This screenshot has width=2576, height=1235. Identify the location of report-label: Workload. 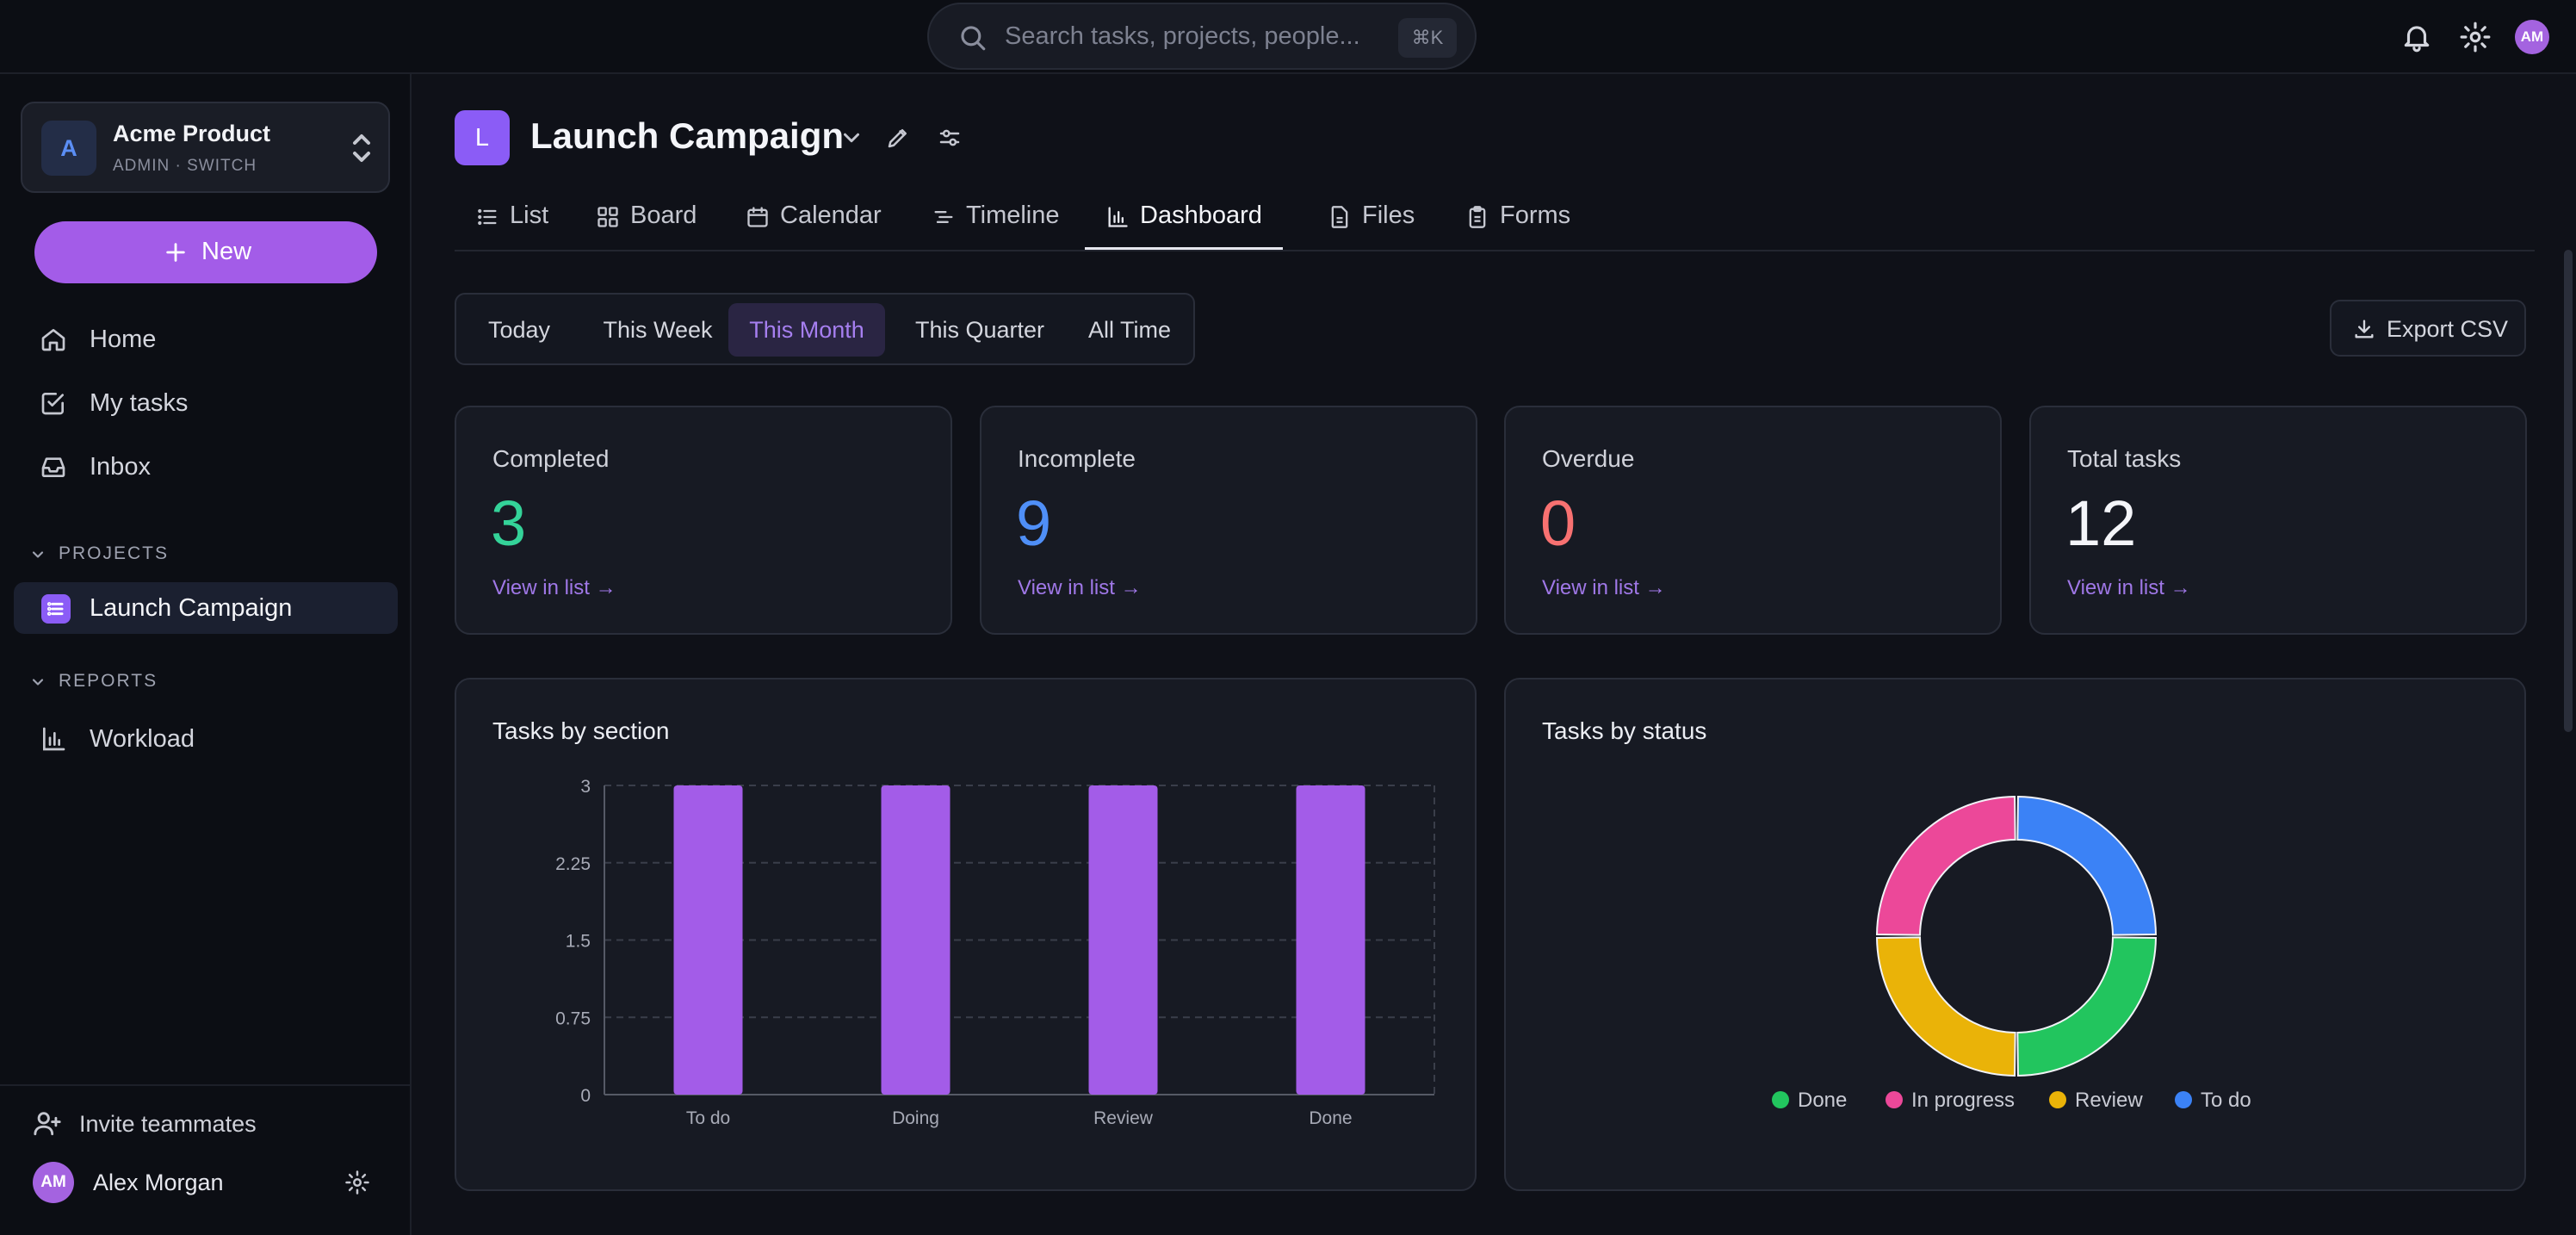
(142, 739).